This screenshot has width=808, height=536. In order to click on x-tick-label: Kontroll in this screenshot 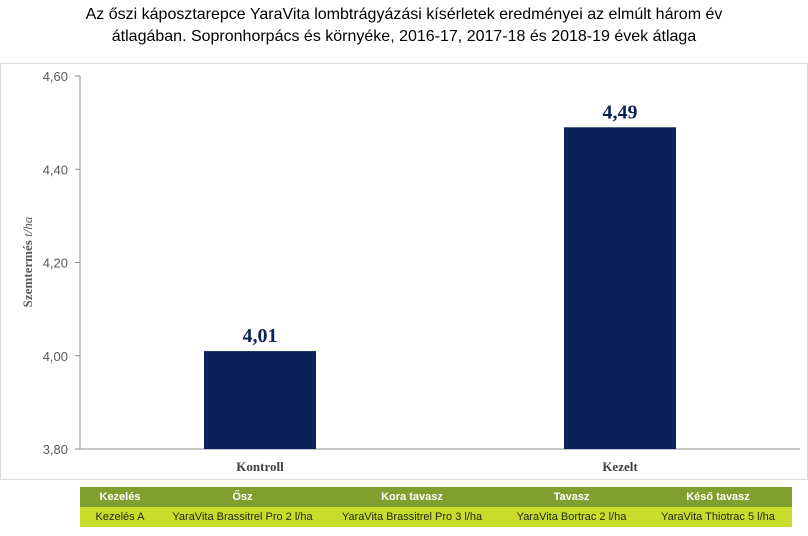, I will do `click(260, 466)`.